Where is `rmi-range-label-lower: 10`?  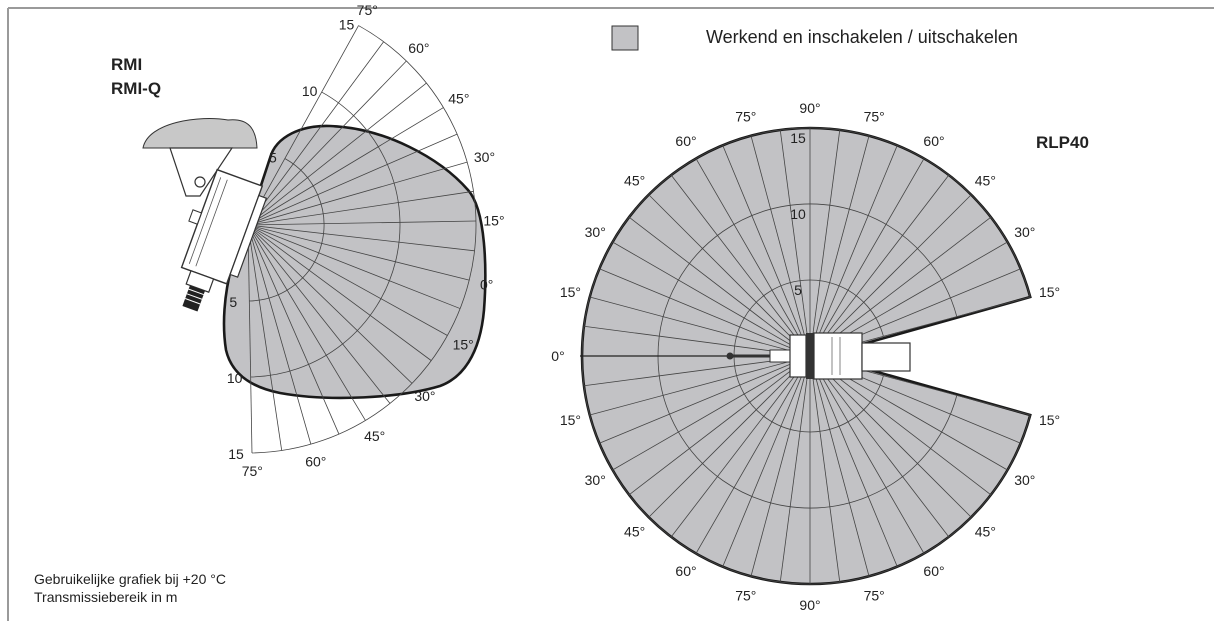
rmi-range-label-lower: 10 is located at coordinates (235, 378).